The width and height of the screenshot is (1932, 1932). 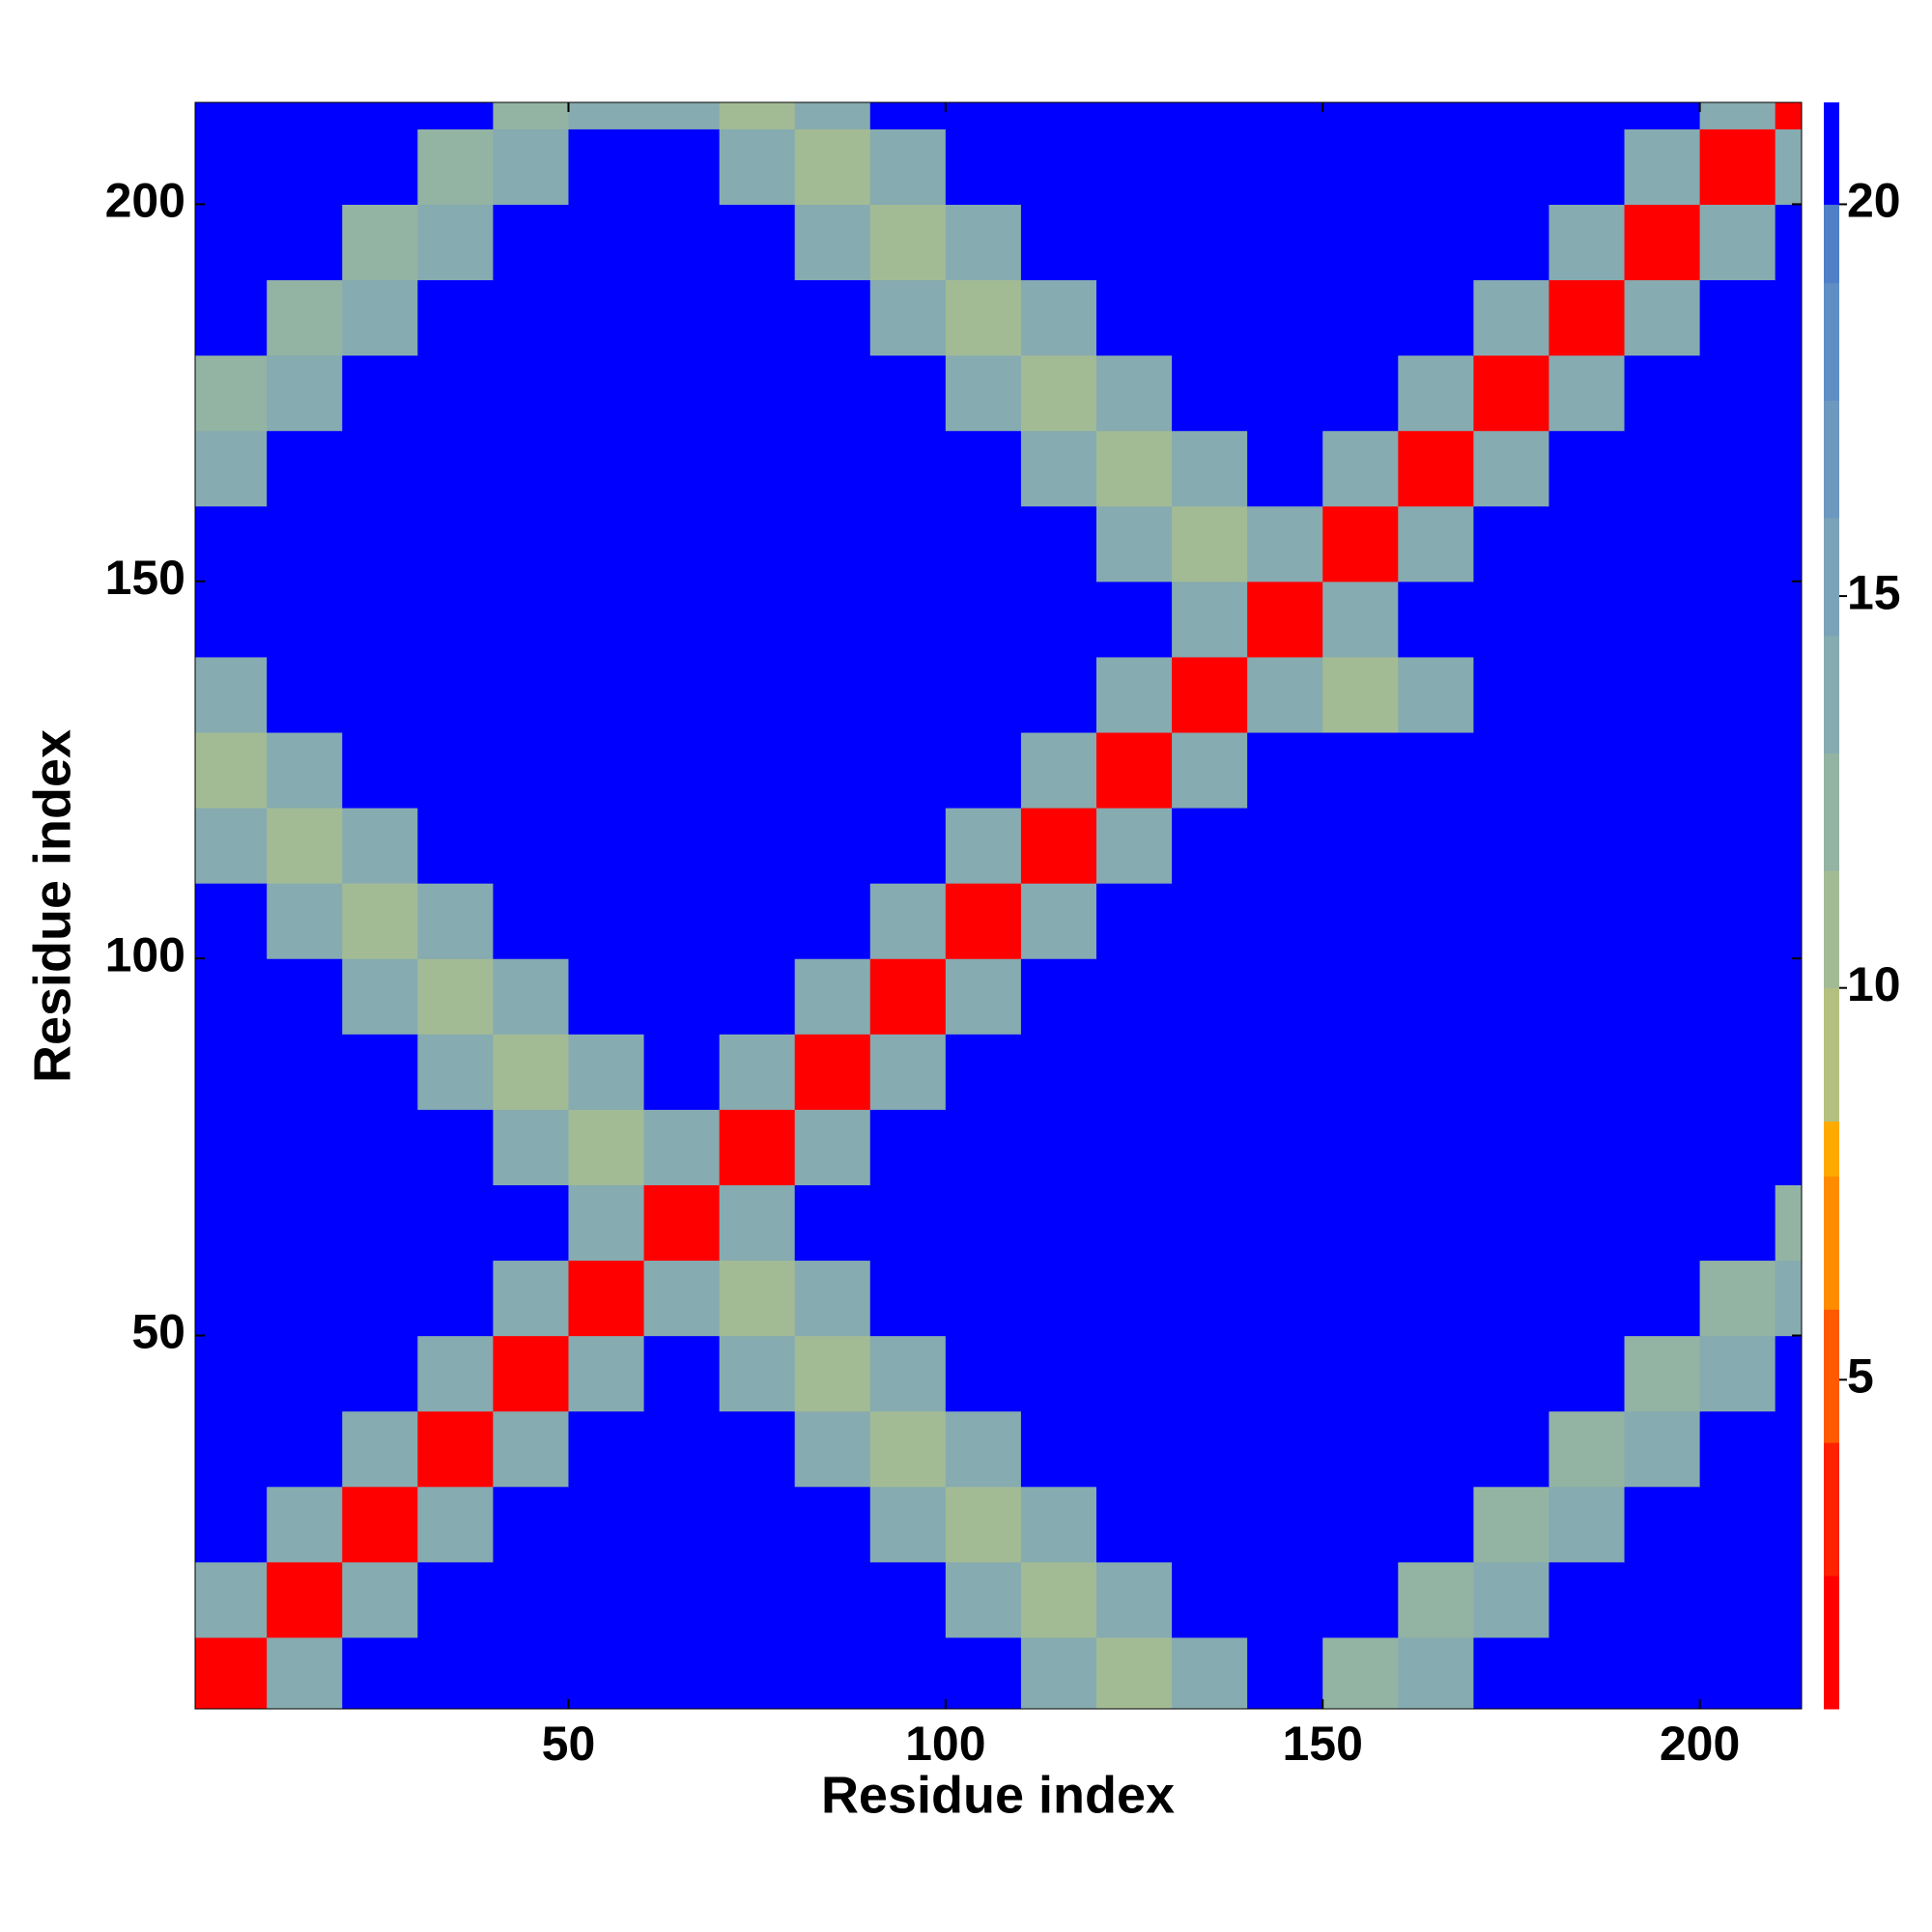 I want to click on x-axis-title: Residue index, so click(x=998, y=1795).